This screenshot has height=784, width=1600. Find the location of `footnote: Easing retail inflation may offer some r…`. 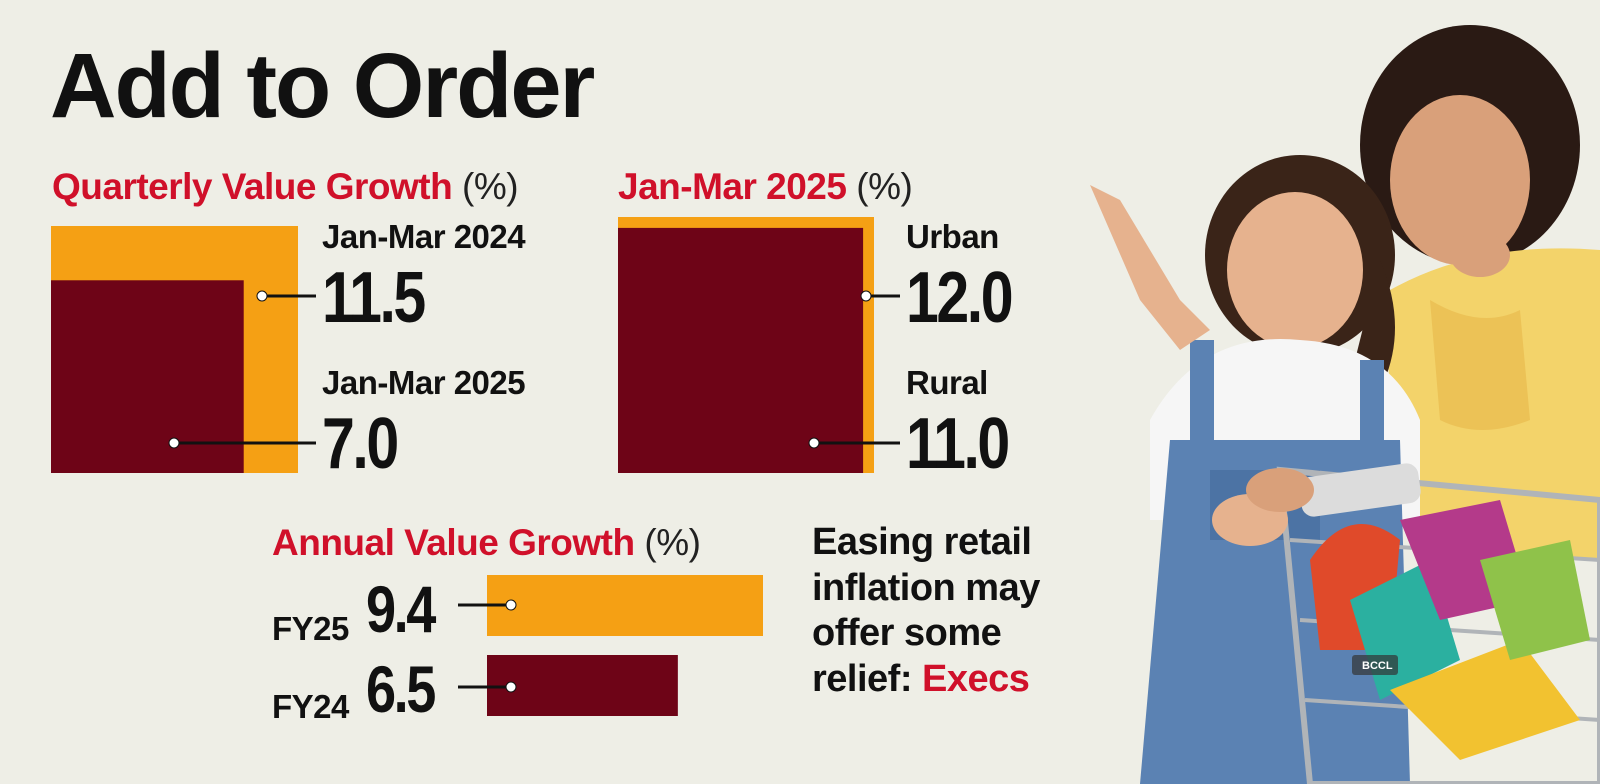

footnote: Easing retail inflation may offer some r… is located at coordinates (926, 611).